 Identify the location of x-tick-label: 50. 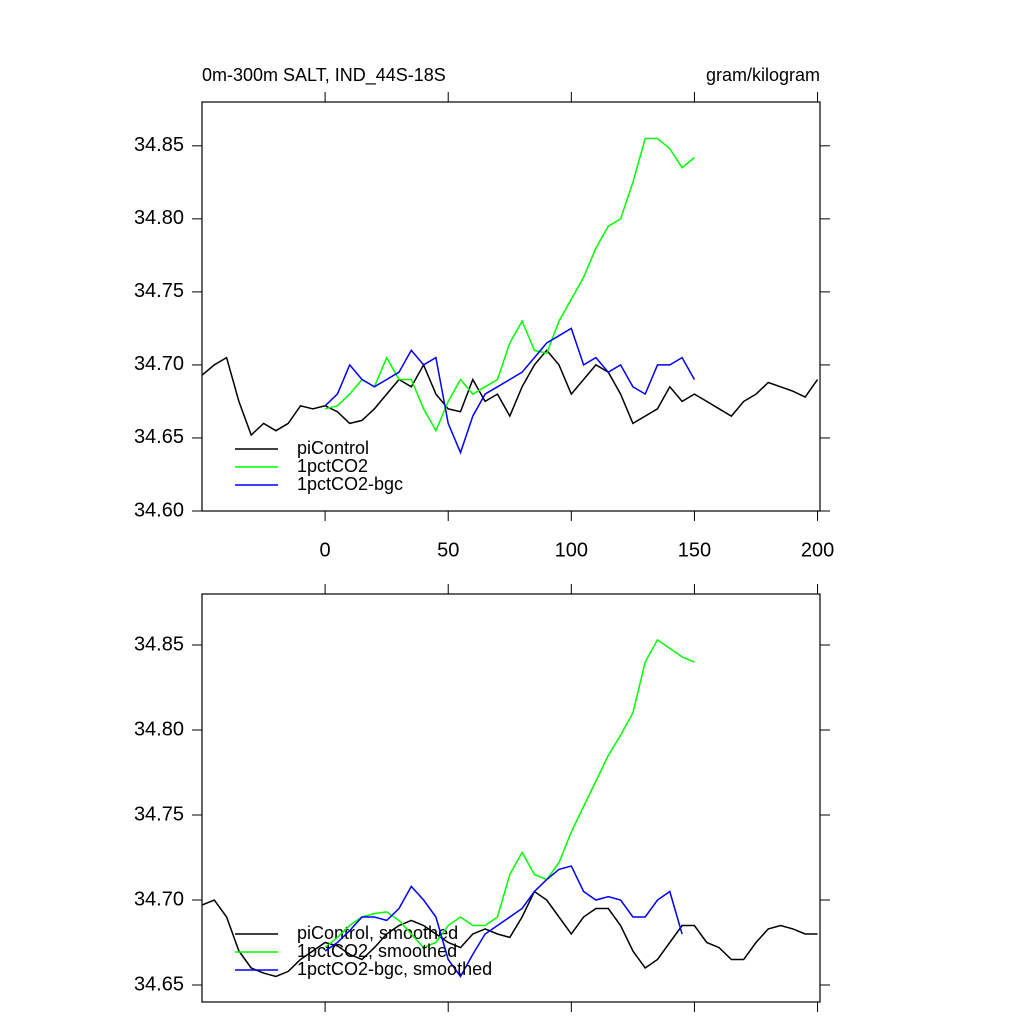
(448, 550).